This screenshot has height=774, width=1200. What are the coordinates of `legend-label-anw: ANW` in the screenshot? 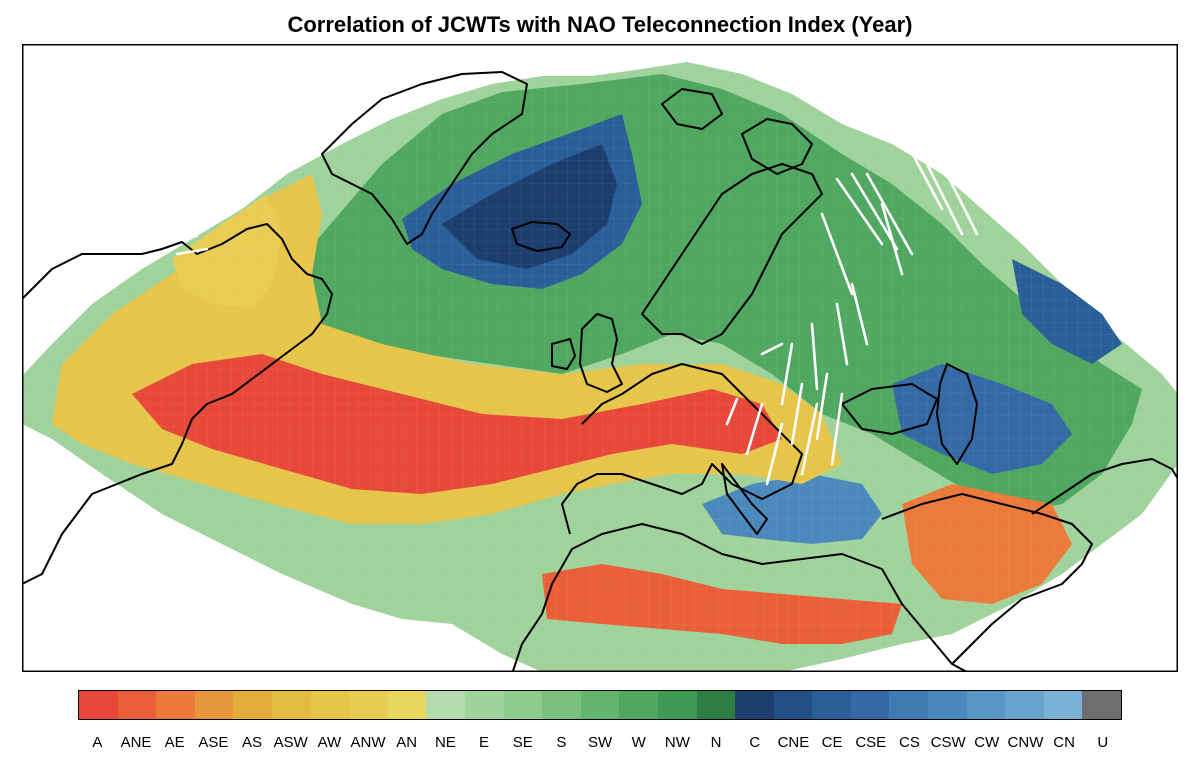 It's located at (368, 742).